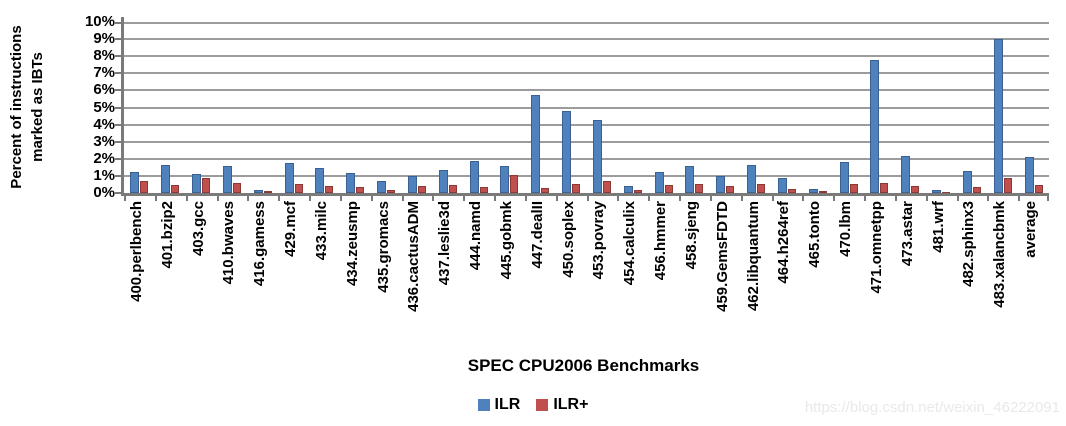  What do you see at coordinates (533, 405) in the screenshot?
I see `legend: ILR ILR+` at bounding box center [533, 405].